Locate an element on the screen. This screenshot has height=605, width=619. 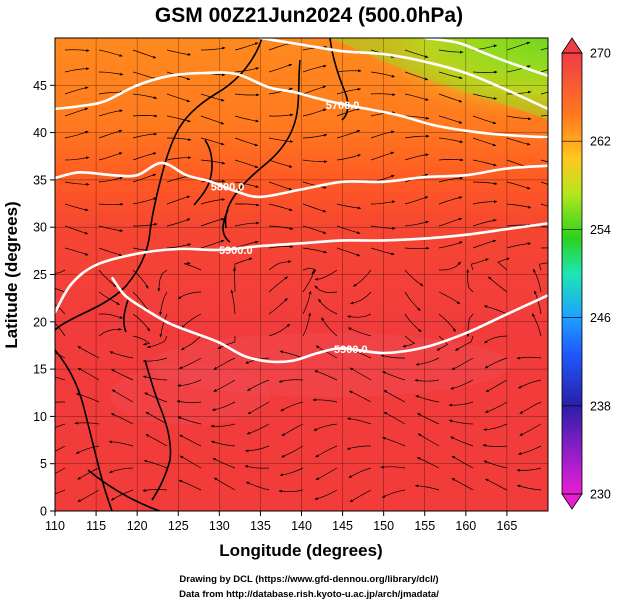
y-tick-label: 10 is located at coordinates (40, 417).